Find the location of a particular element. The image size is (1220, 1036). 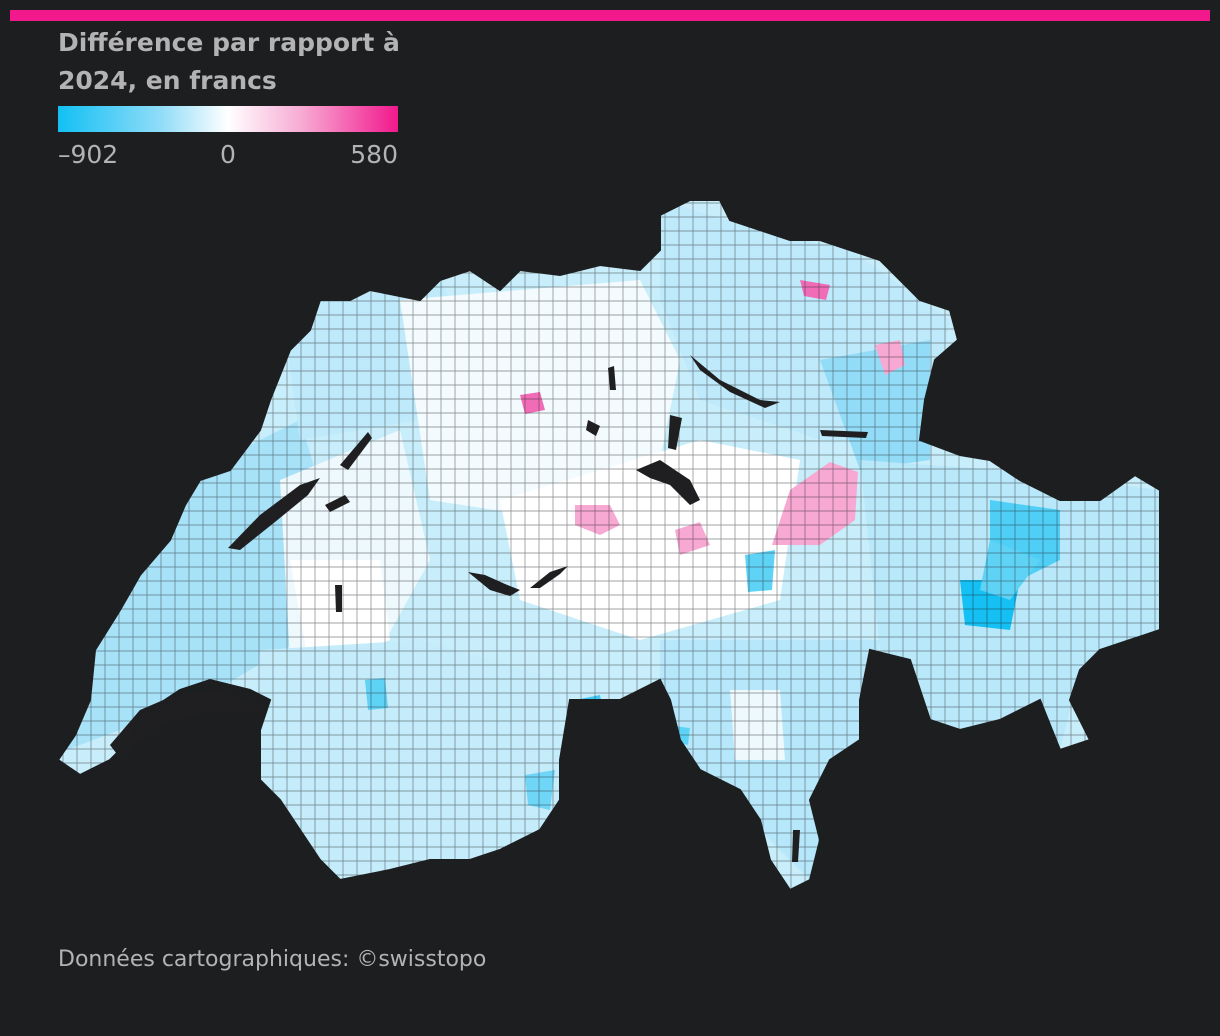

lake-biel is located at coordinates (356, 451).